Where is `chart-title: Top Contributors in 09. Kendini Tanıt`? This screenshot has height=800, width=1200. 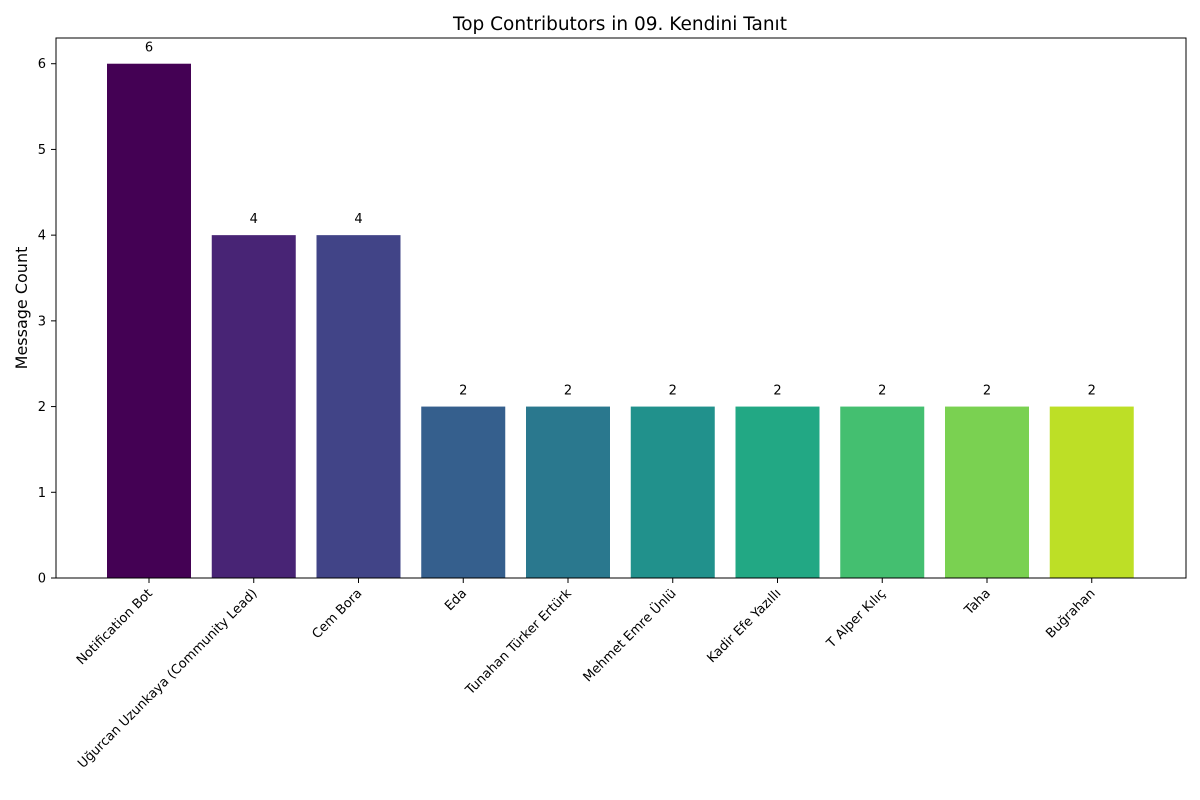 chart-title: Top Contributors in 09. Kendini Tanıt is located at coordinates (619, 24).